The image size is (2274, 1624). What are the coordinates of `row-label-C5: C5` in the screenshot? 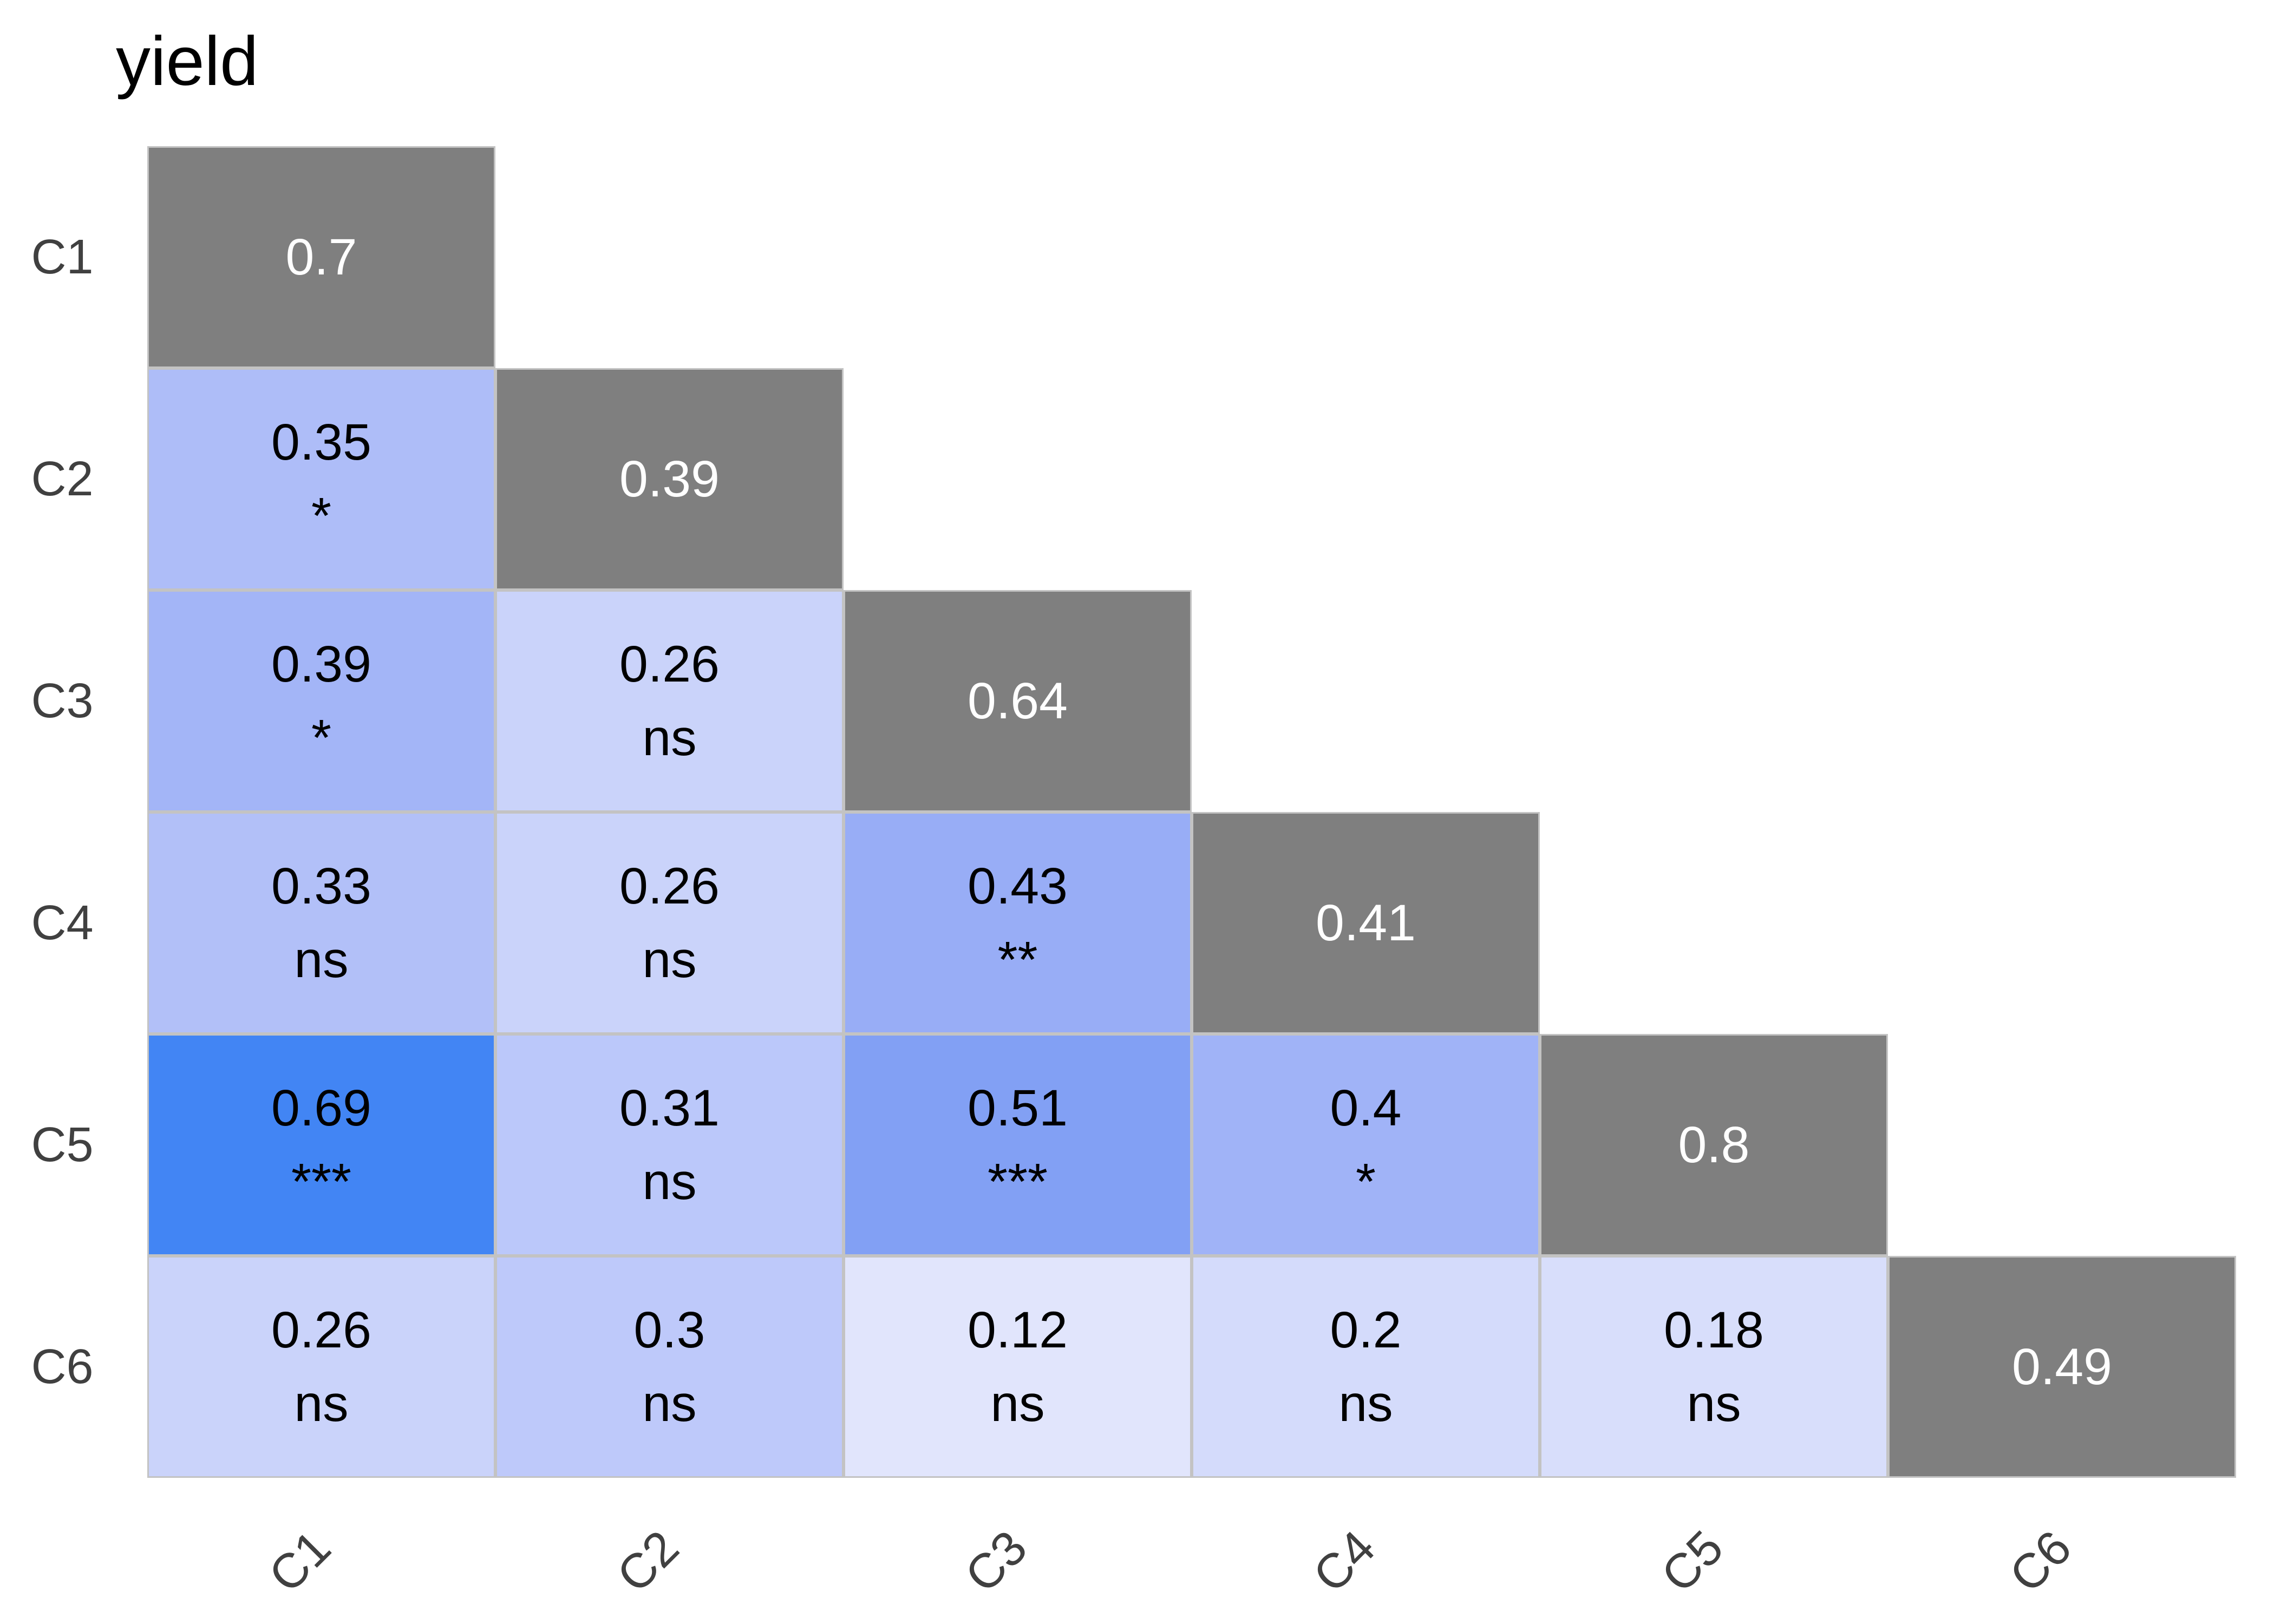 It's located at (63, 1145).